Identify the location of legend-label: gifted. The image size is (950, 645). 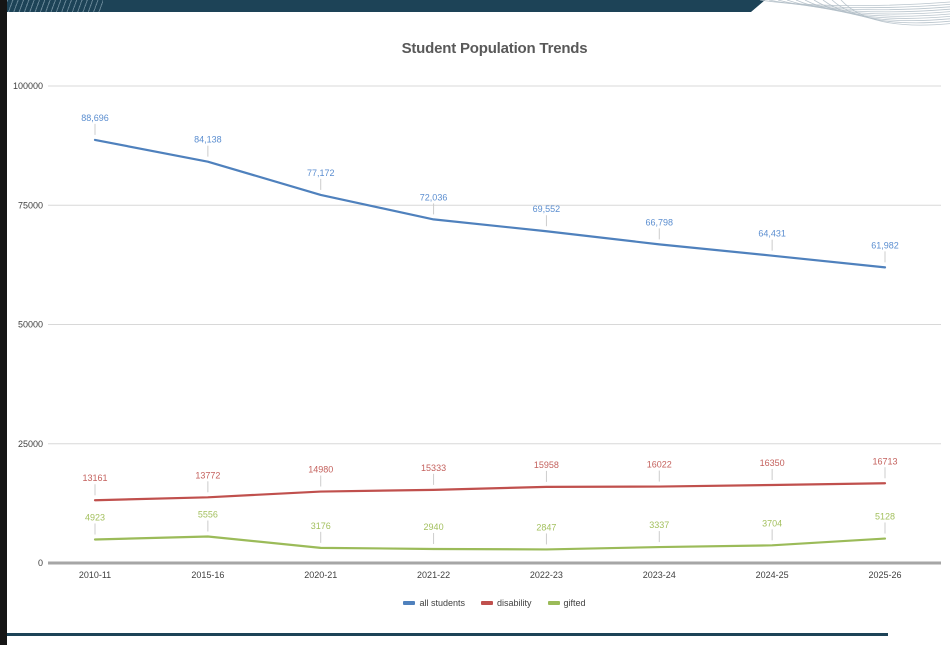
(574, 603).